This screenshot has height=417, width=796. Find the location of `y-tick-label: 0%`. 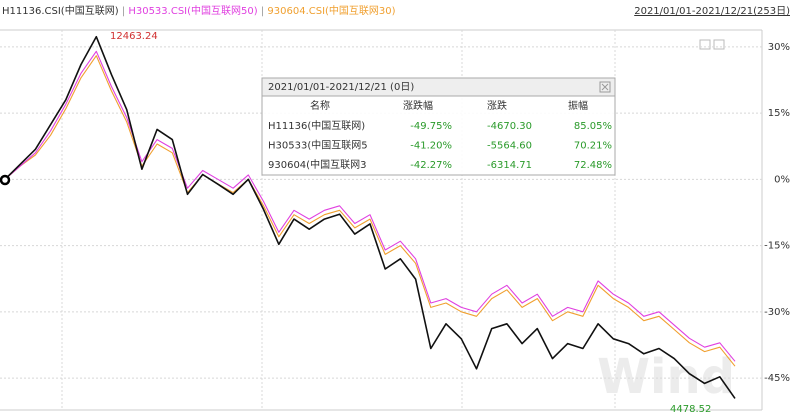

y-tick-label: 0% is located at coordinates (782, 179).